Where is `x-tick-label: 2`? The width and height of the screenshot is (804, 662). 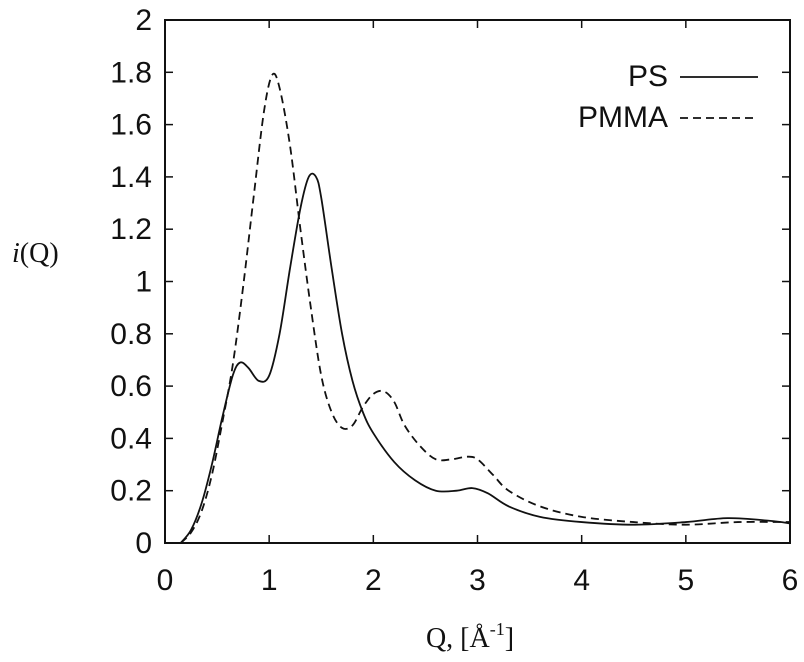
x-tick-label: 2 is located at coordinates (373, 580).